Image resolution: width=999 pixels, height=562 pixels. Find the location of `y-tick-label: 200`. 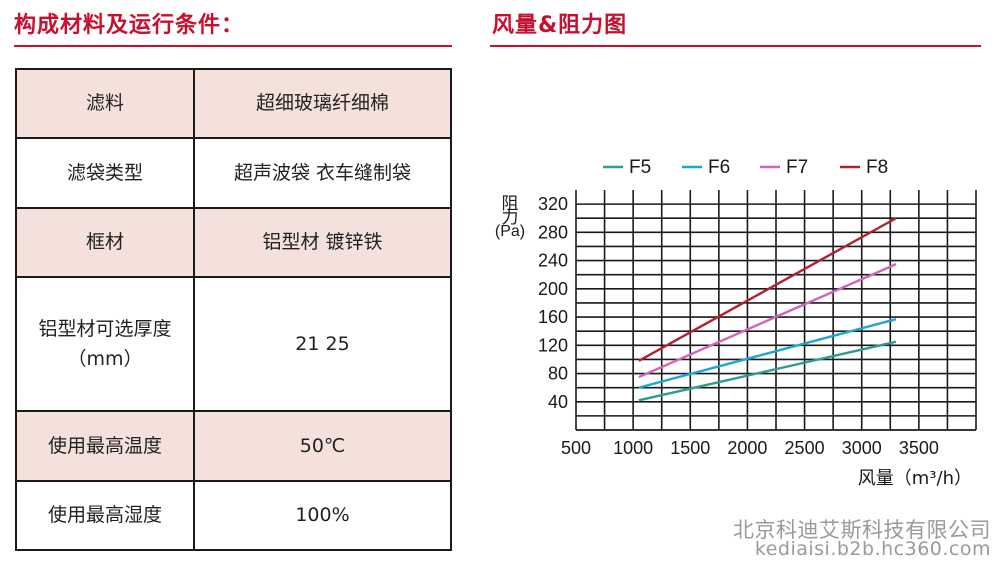

y-tick-label: 200 is located at coordinates (553, 289).